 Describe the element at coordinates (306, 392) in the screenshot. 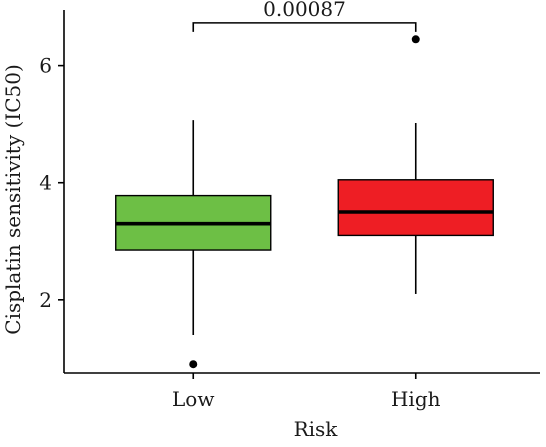

I see `x-ticks: Low High` at that location.